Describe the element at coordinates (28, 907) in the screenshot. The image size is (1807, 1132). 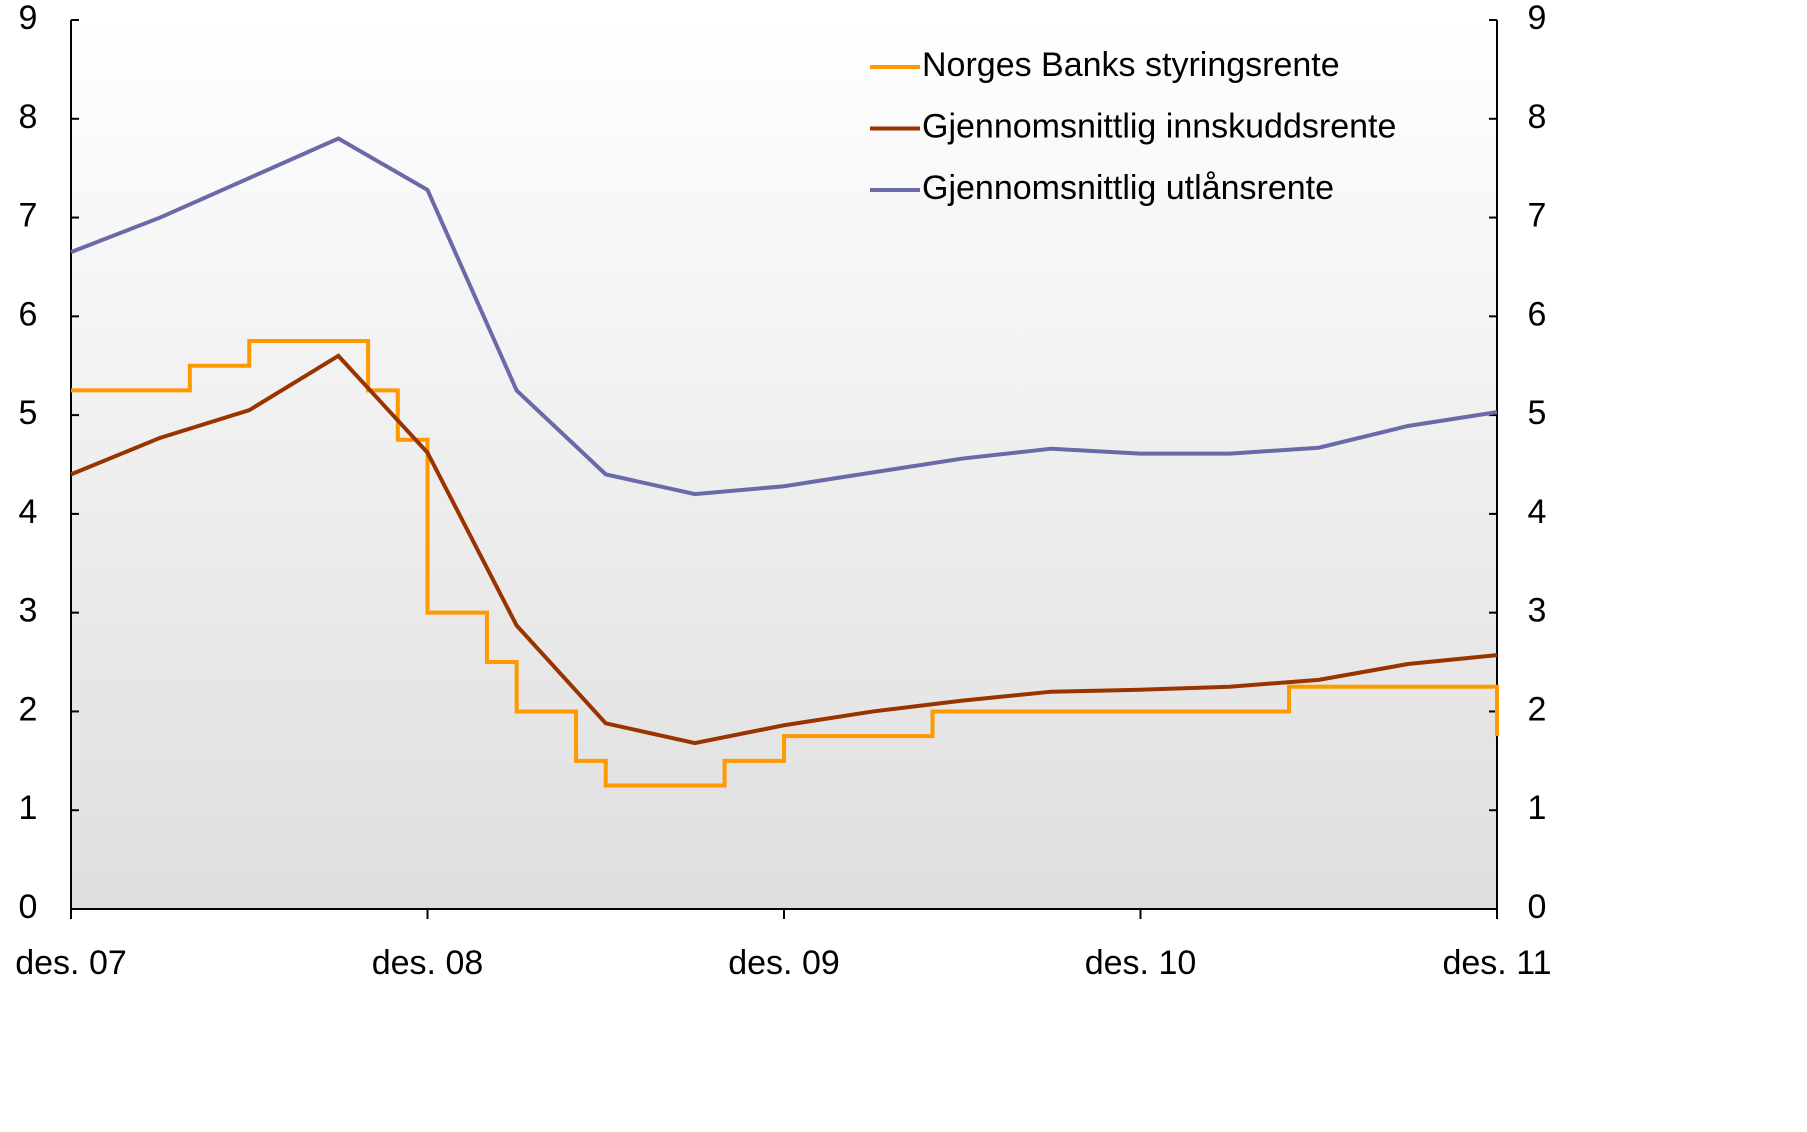
I see `y-tick-label: 0` at that location.